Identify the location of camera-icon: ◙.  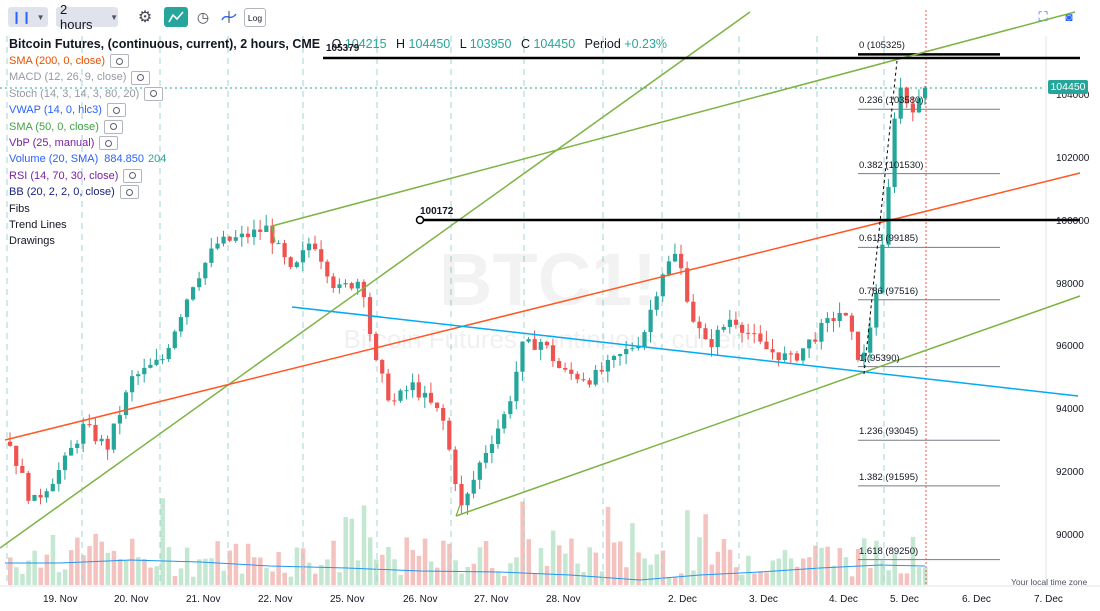
(1069, 17).